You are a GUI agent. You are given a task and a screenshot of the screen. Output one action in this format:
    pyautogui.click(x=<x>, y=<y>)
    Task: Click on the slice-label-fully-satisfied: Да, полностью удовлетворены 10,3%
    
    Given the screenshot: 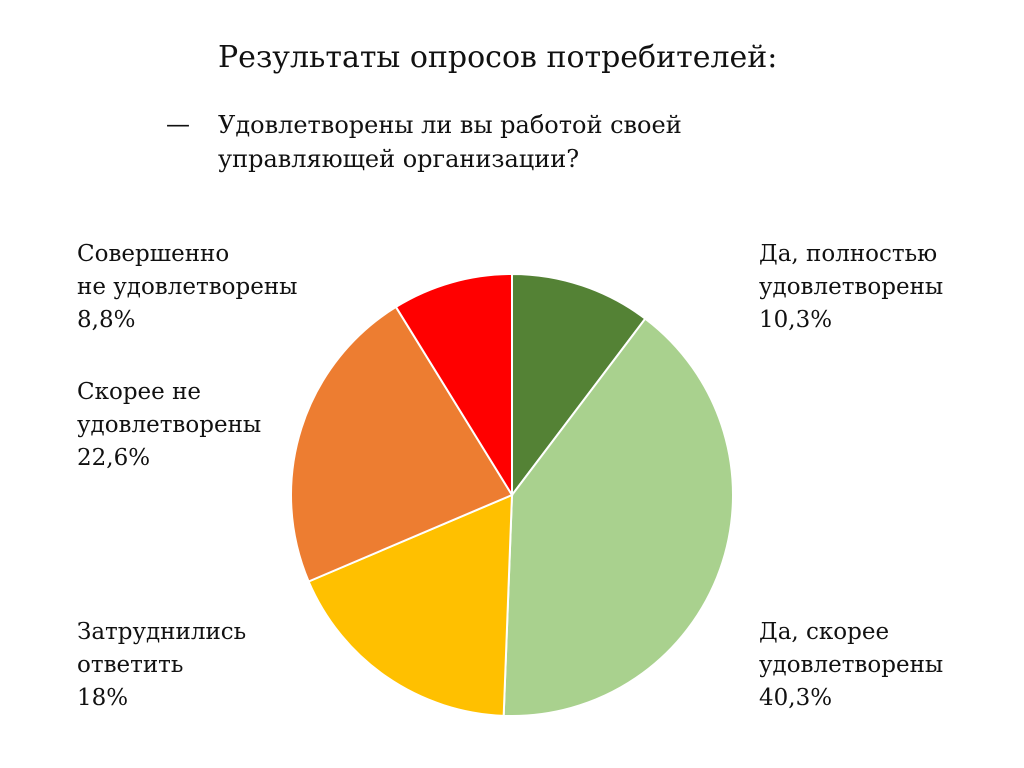 What is the action you would take?
    pyautogui.click(x=851, y=287)
    